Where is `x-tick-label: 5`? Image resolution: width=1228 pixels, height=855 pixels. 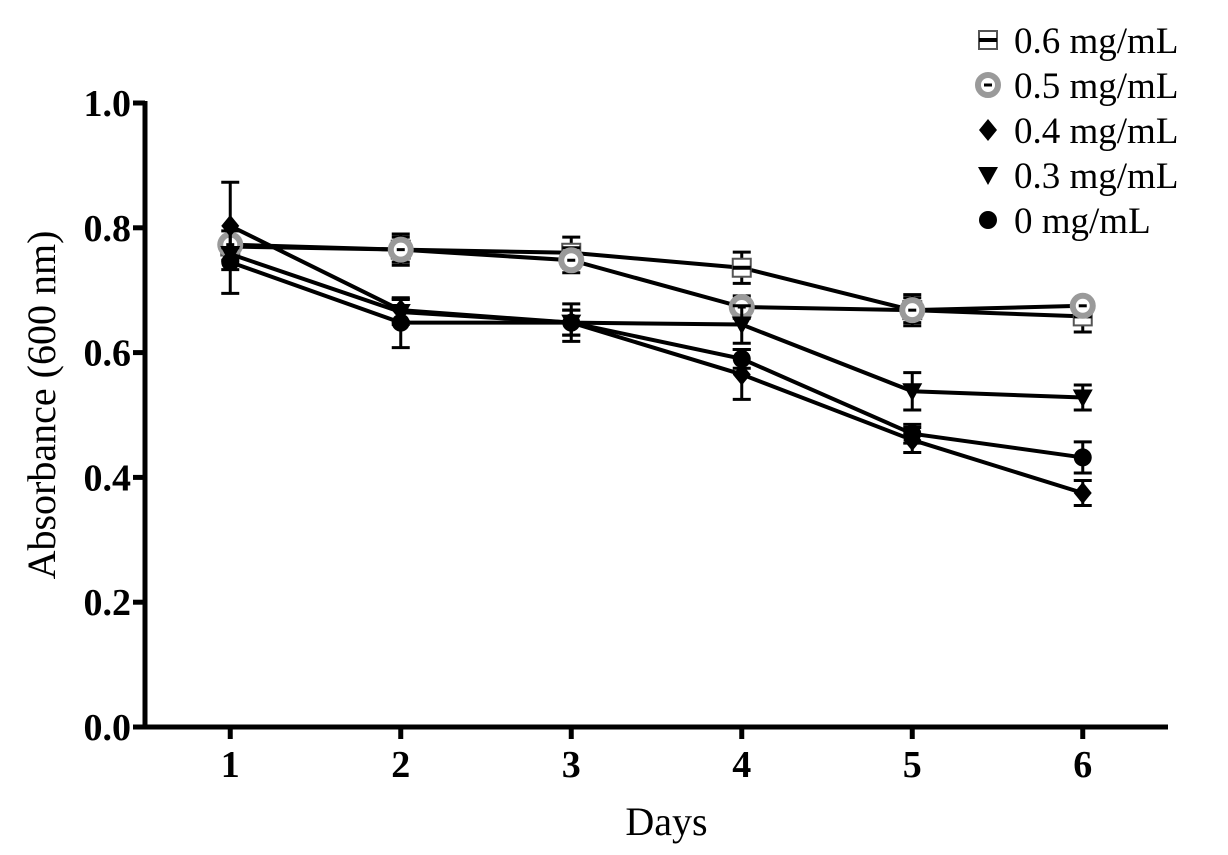 x-tick-label: 5 is located at coordinates (912, 765).